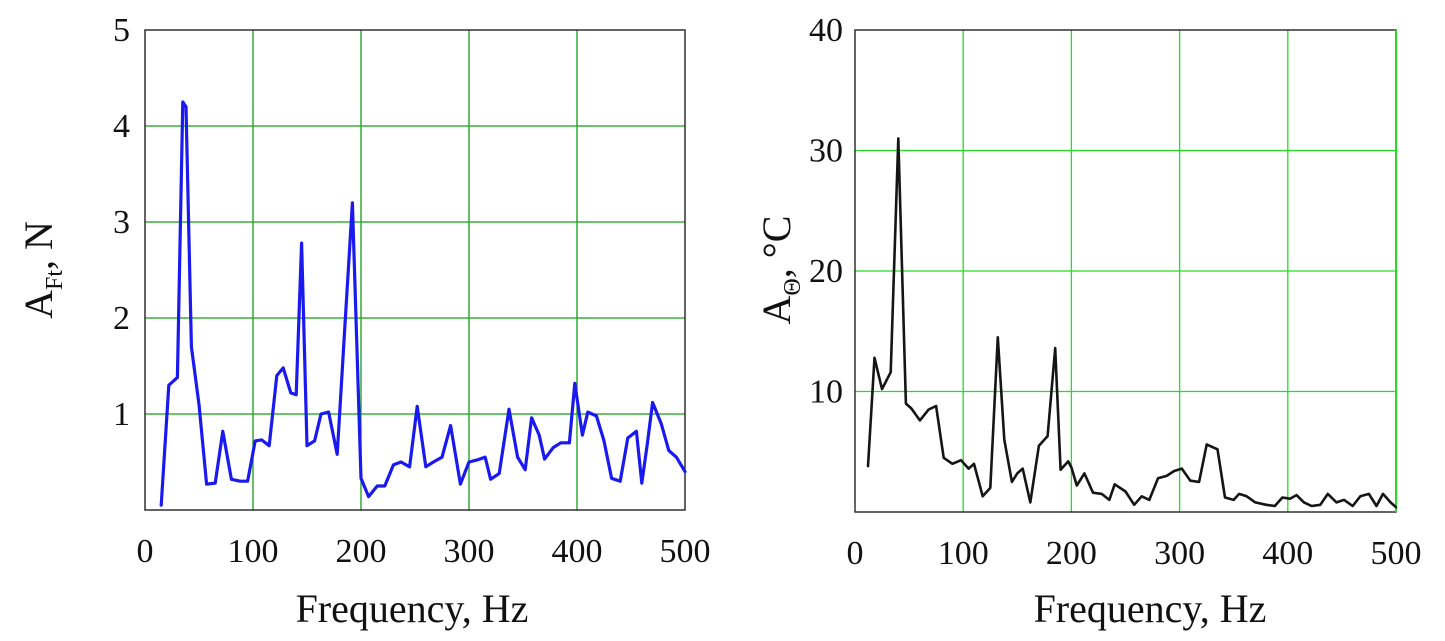  I want to click on y-axis-label: AΘ, °C, so click(780, 270).